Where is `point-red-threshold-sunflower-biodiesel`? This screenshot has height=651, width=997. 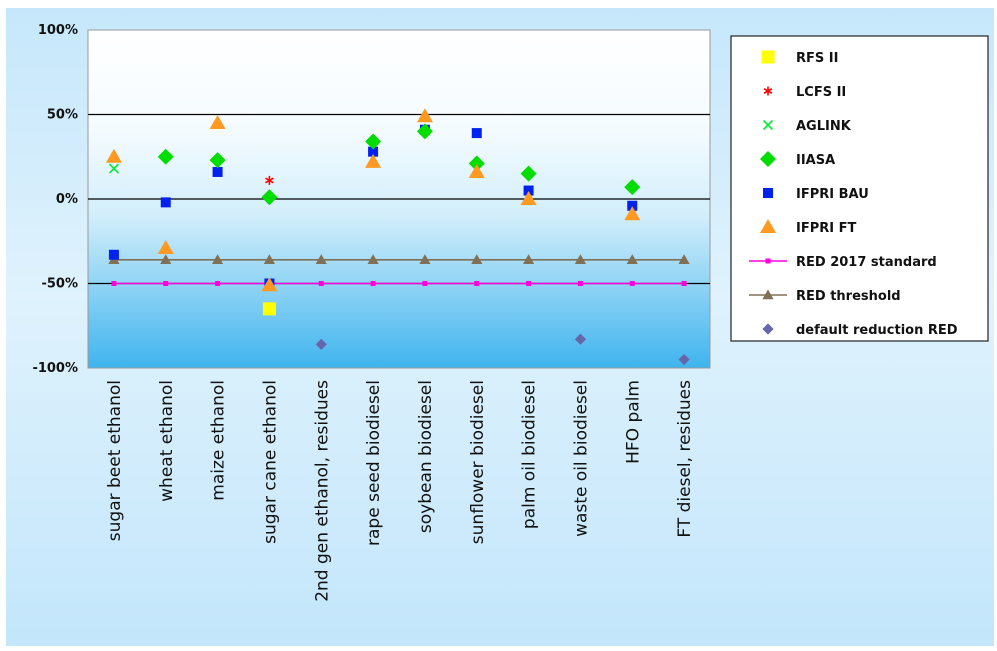 point-red-threshold-sunflower-biodiesel is located at coordinates (477, 259).